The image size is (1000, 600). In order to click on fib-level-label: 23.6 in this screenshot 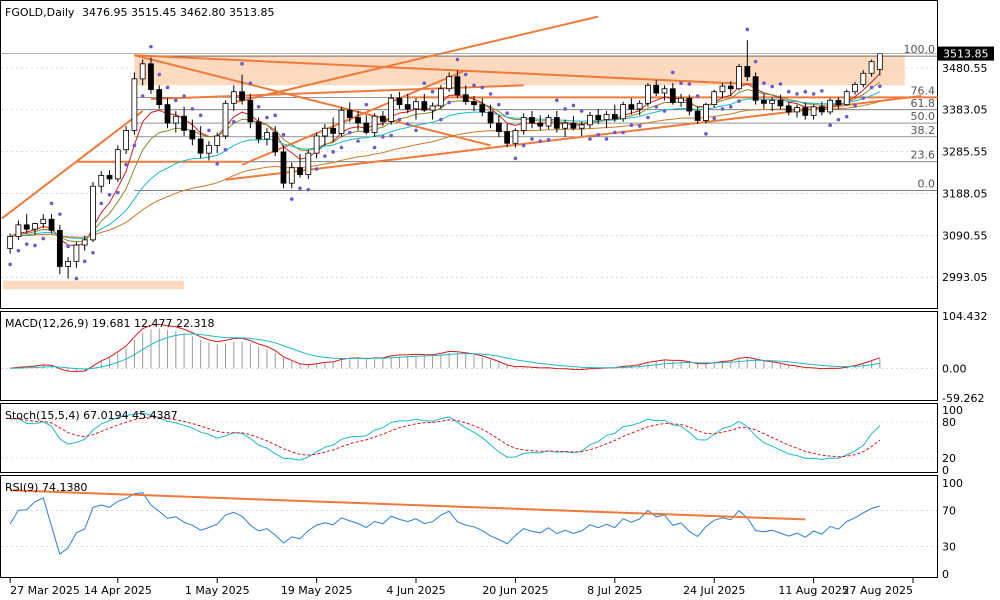, I will do `click(923, 155)`.